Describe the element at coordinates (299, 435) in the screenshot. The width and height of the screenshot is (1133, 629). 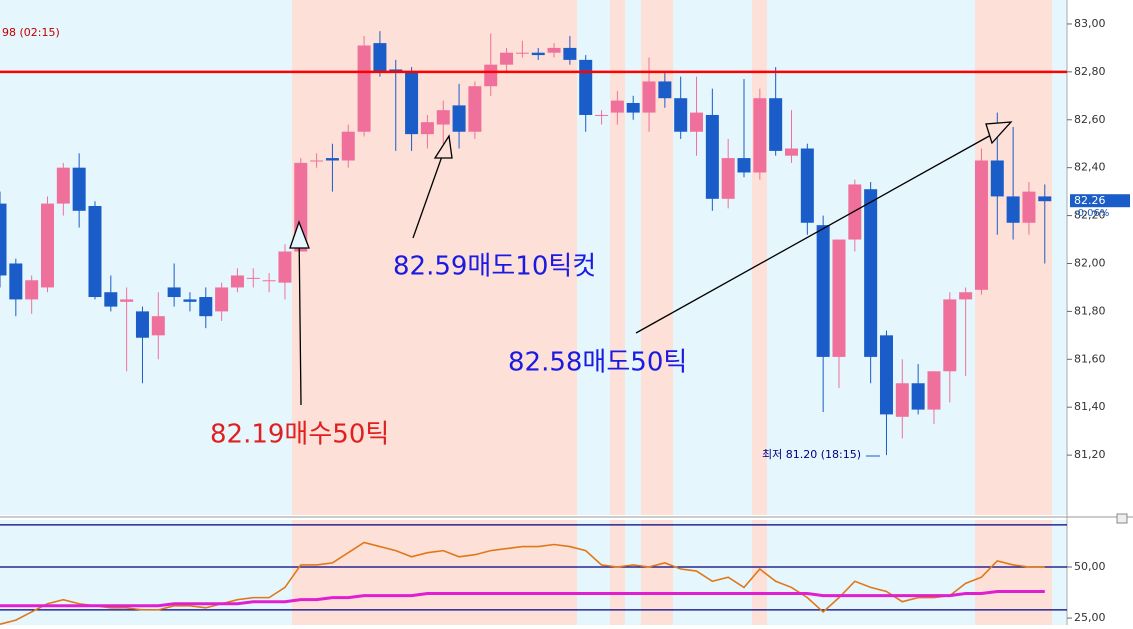
I see `annotation: 82.19매수50틱` at that location.